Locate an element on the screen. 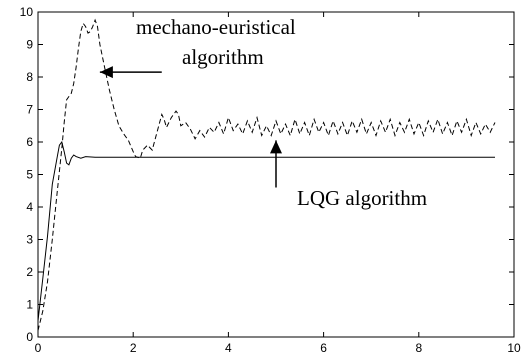 The width and height of the screenshot is (526, 356). y-tick-label: 2 is located at coordinates (29, 272).